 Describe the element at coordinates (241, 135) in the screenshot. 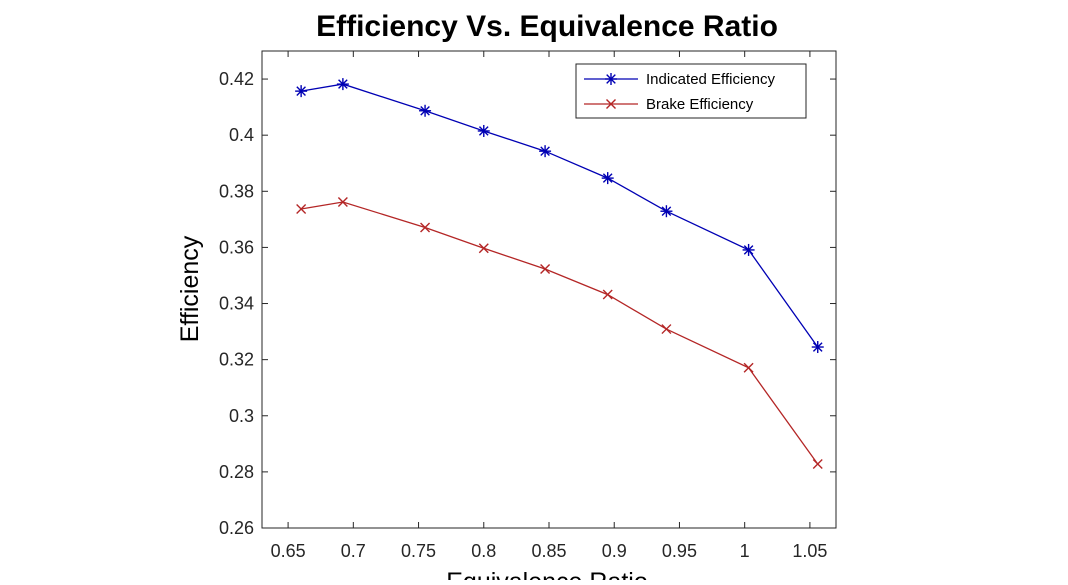

I see `y-tick-label: 0.4` at that location.